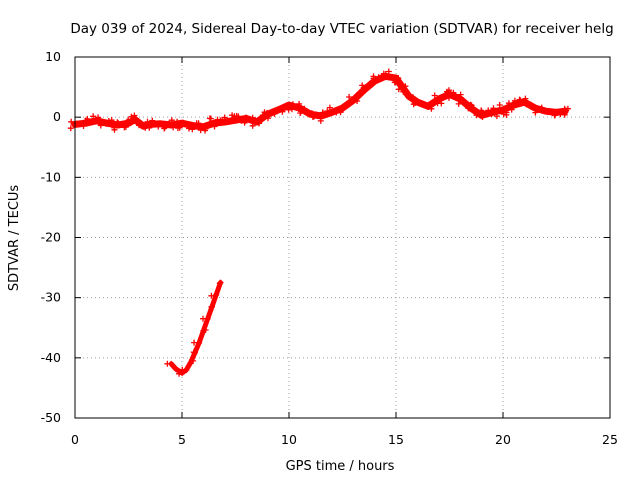  What do you see at coordinates (289, 439) in the screenshot?
I see `x-tick-label: 10` at bounding box center [289, 439].